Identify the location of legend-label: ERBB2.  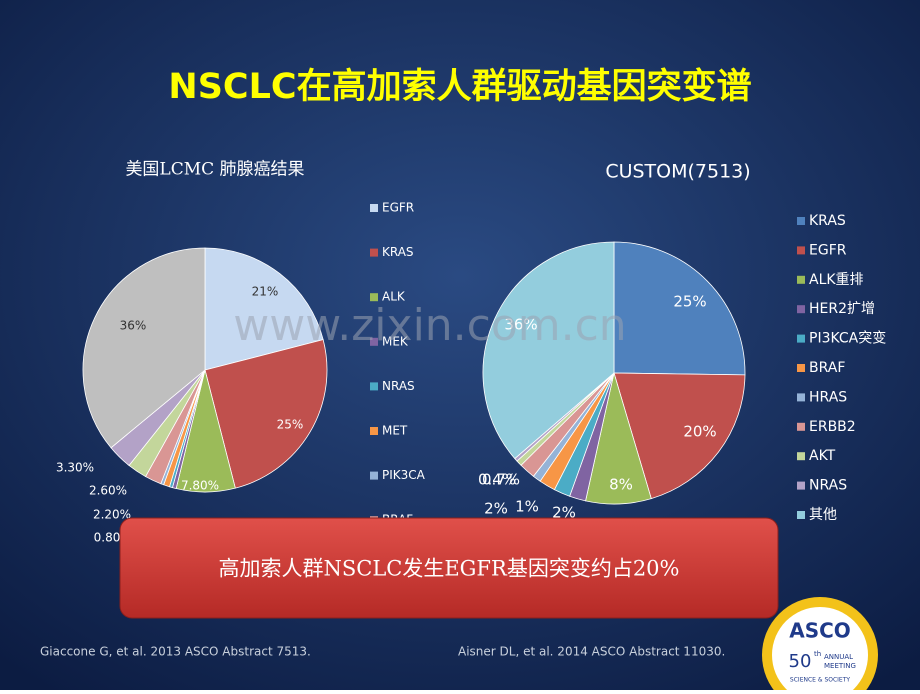
(832, 427).